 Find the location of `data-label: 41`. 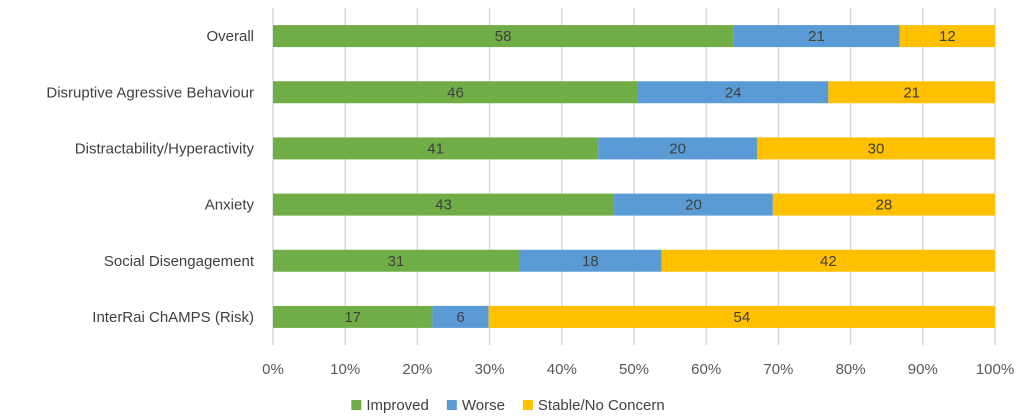

data-label: 41 is located at coordinates (435, 148).